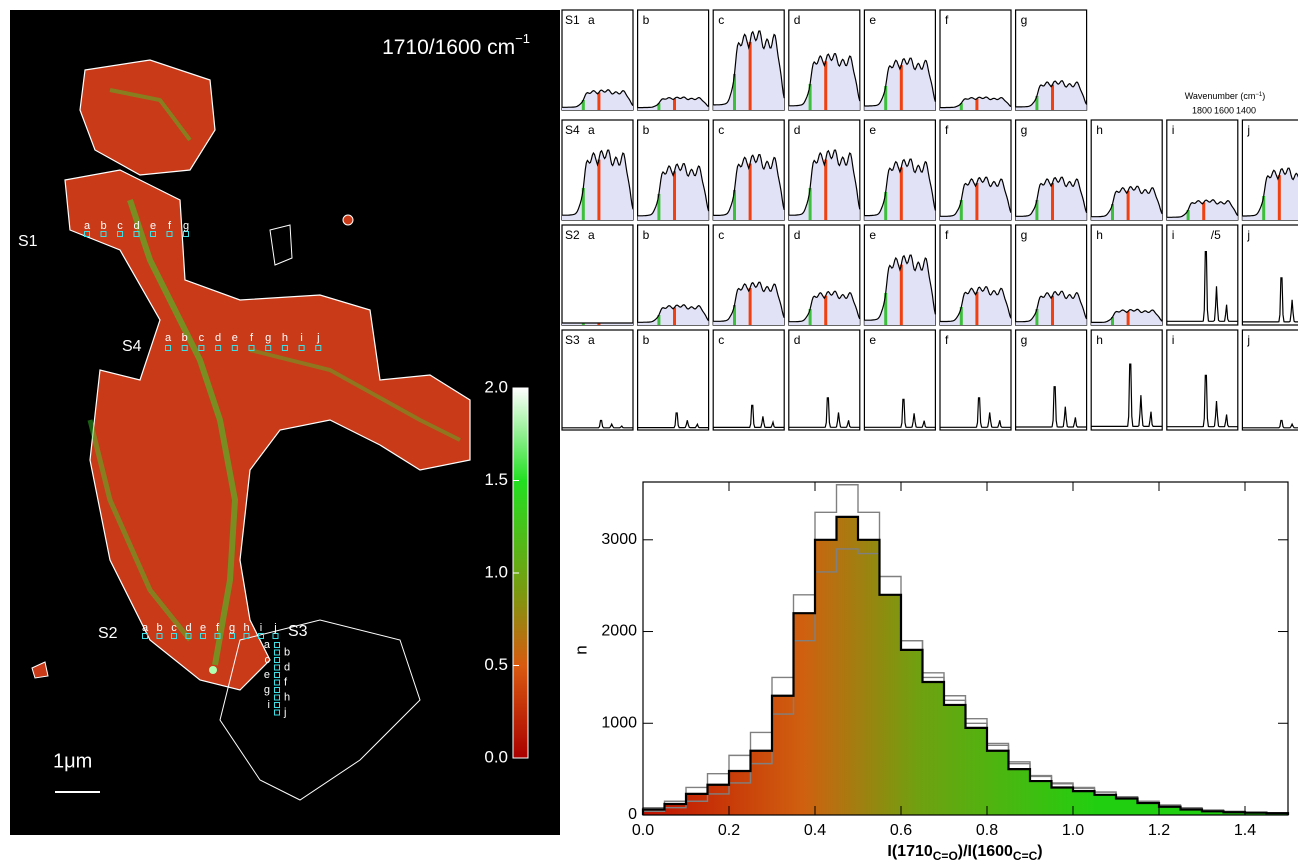 Image resolution: width=1298 pixels, height=868 pixels. I want to click on spectrum-panel: S4 a, so click(597, 170).